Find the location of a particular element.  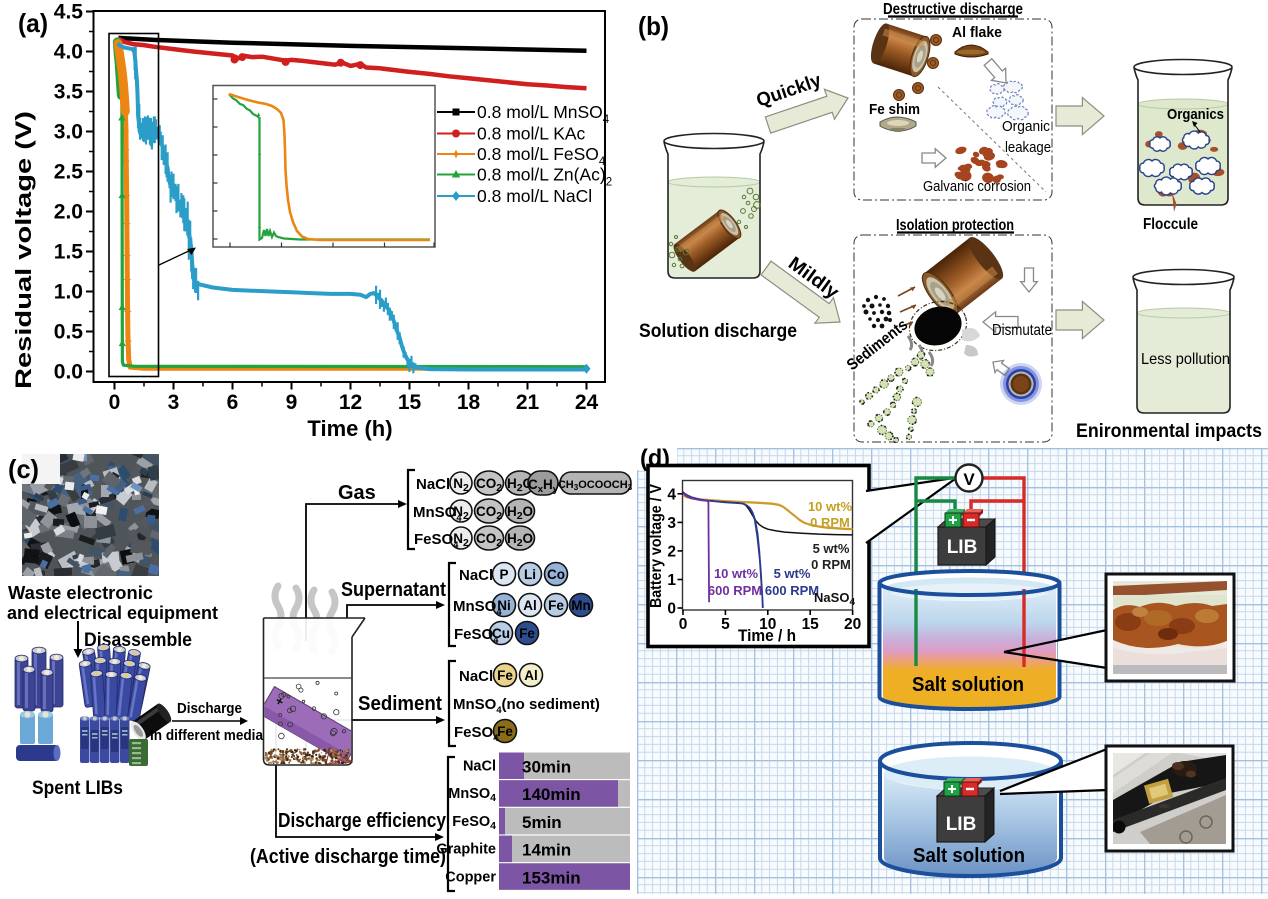

svg-text: Discharge efficiency is located at coordinates (362, 821).